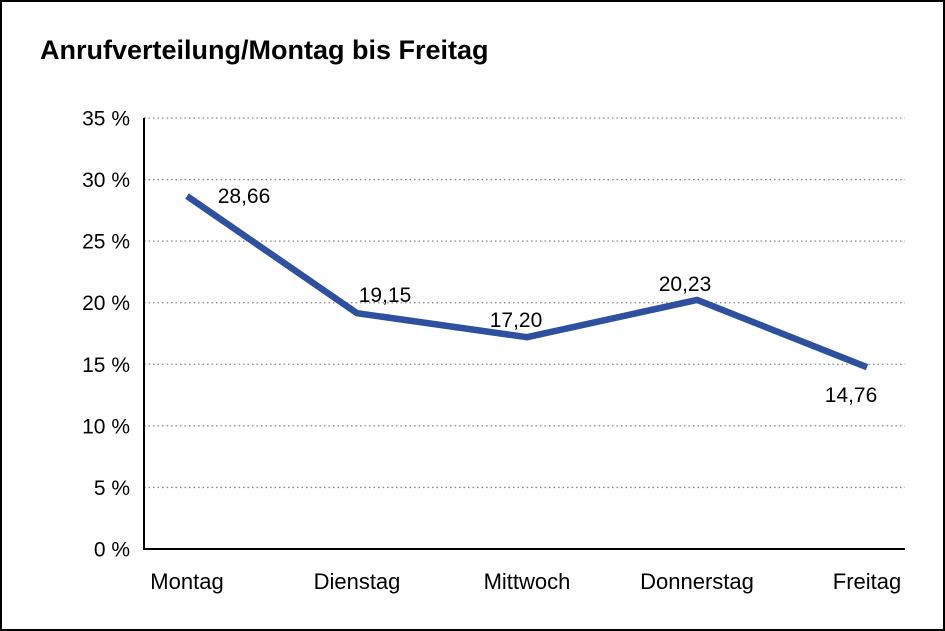 The height and width of the screenshot is (631, 945). Describe the element at coordinates (527, 581) in the screenshot. I see `x-category-label-mittwoch: Mittwoch` at that location.